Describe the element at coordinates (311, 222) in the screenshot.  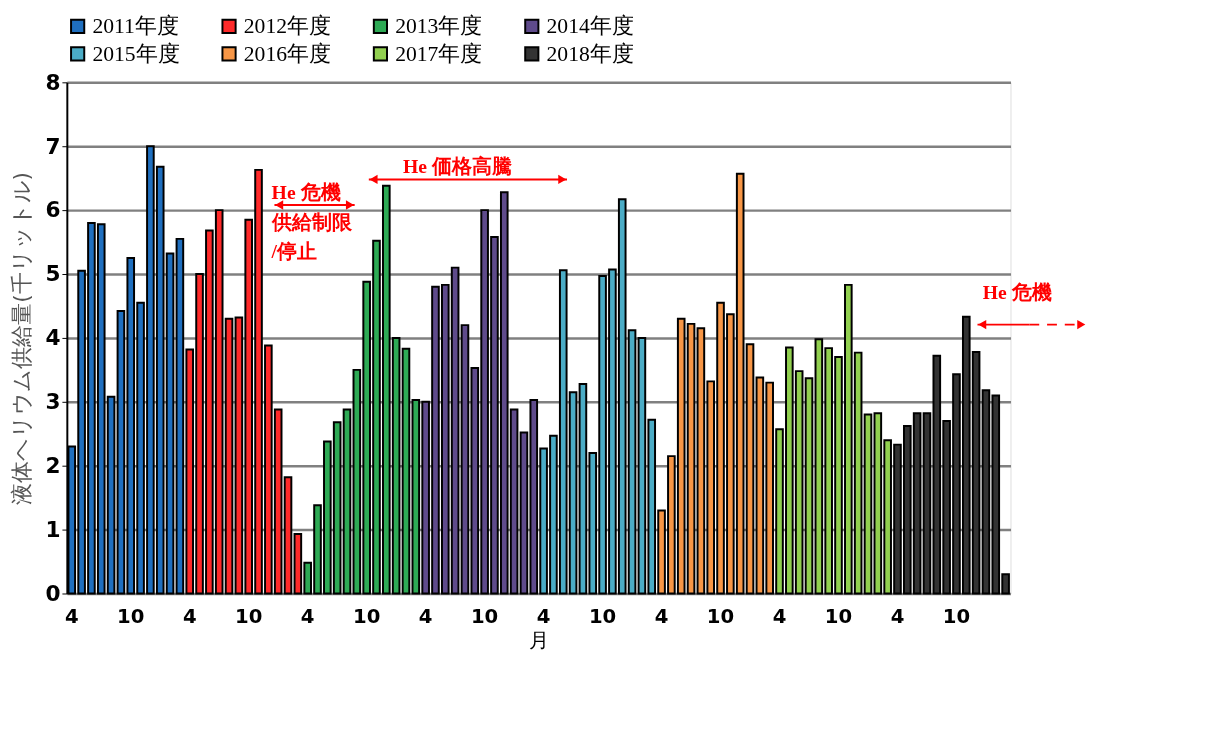
I see `annotation: 供給制限` at that location.